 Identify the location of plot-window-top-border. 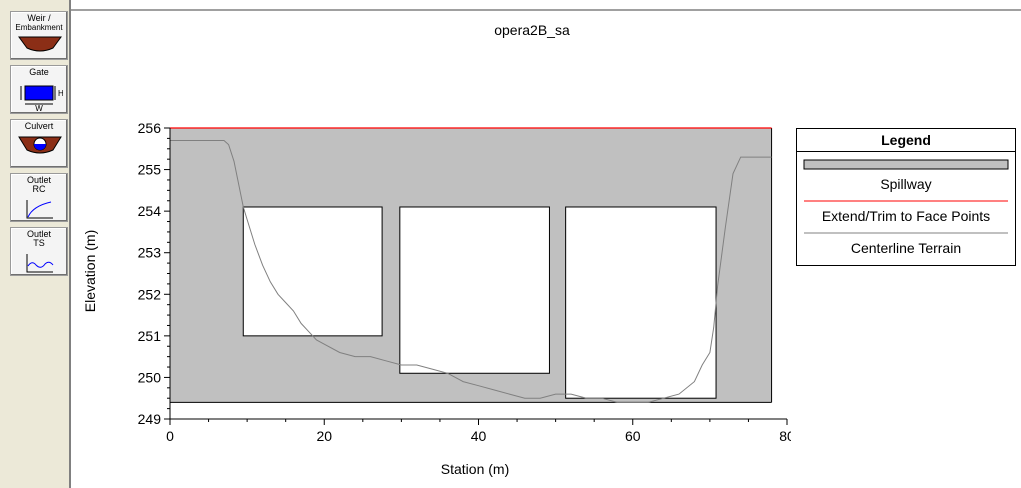
(546, 10).